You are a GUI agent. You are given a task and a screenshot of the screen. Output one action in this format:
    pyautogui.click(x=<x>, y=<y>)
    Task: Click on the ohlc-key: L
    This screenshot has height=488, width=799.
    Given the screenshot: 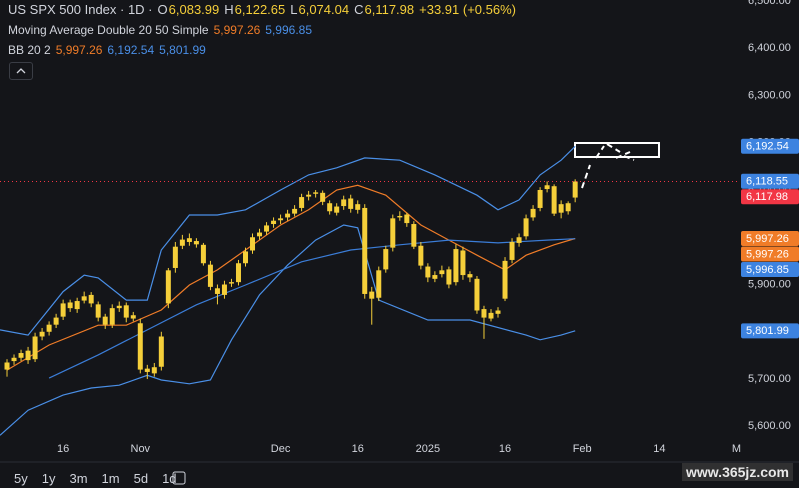 What is the action you would take?
    pyautogui.click(x=294, y=9)
    